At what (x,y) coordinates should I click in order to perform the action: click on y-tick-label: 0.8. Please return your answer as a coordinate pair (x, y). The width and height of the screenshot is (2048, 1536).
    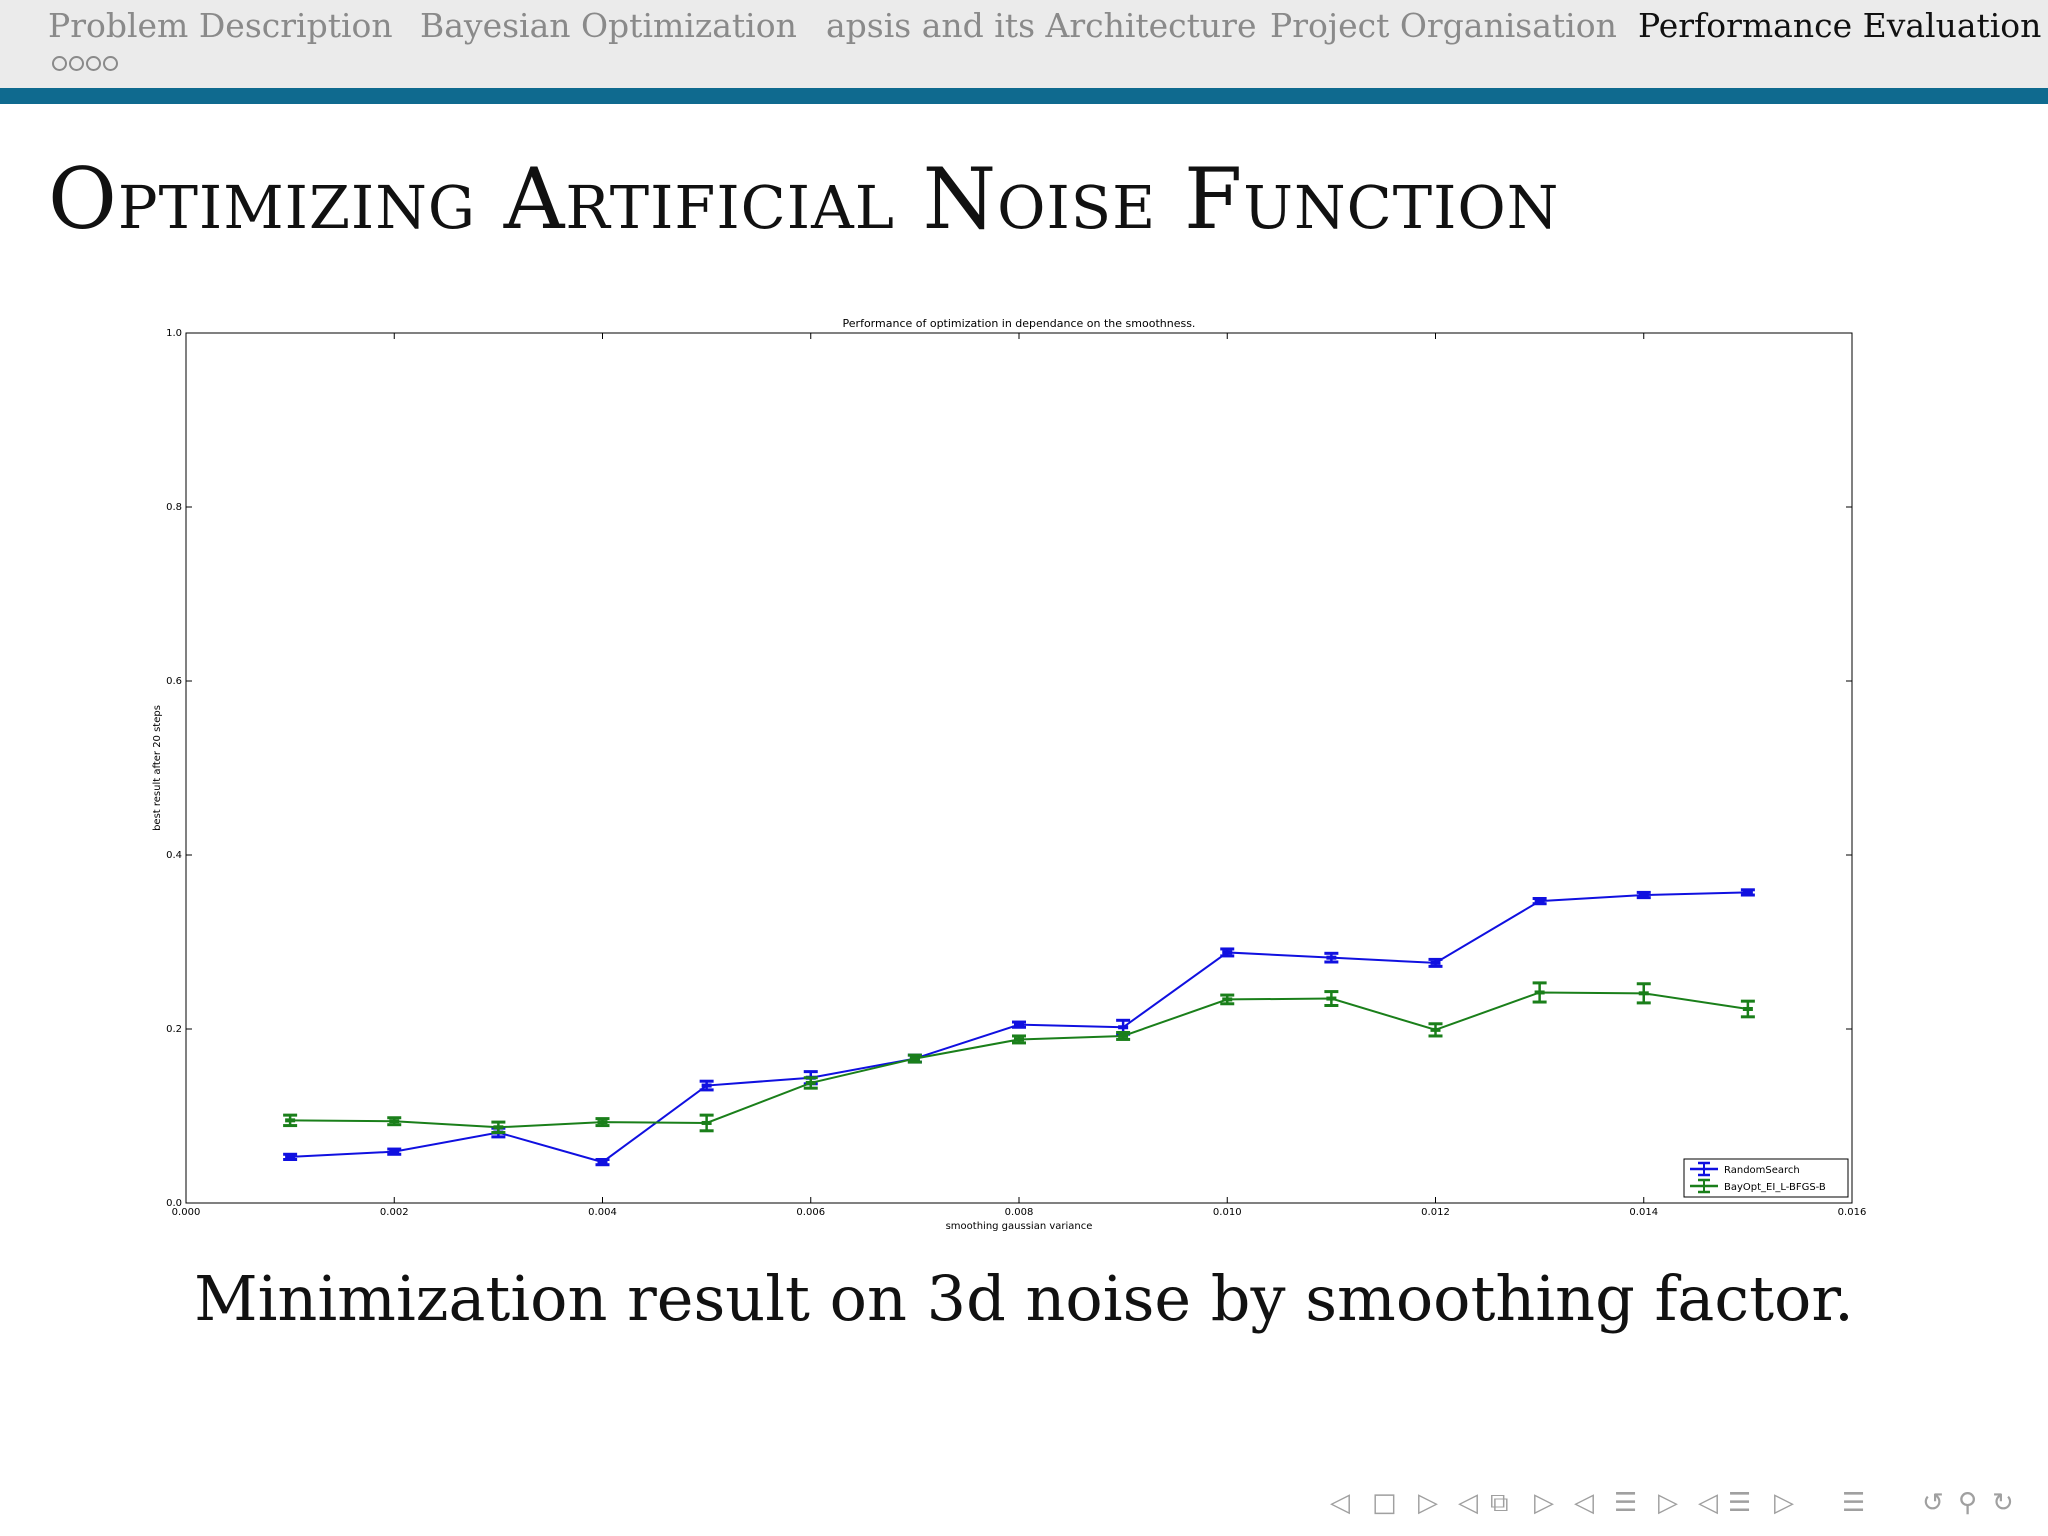
    Looking at the image, I should click on (174, 507).